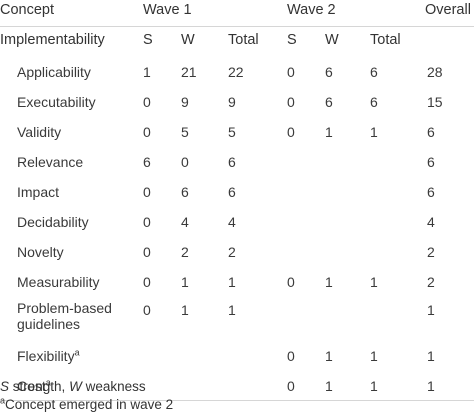 Image resolution: width=474 pixels, height=415 pixels. What do you see at coordinates (147, 72) in the screenshot?
I see `cell-w1-s: 1` at bounding box center [147, 72].